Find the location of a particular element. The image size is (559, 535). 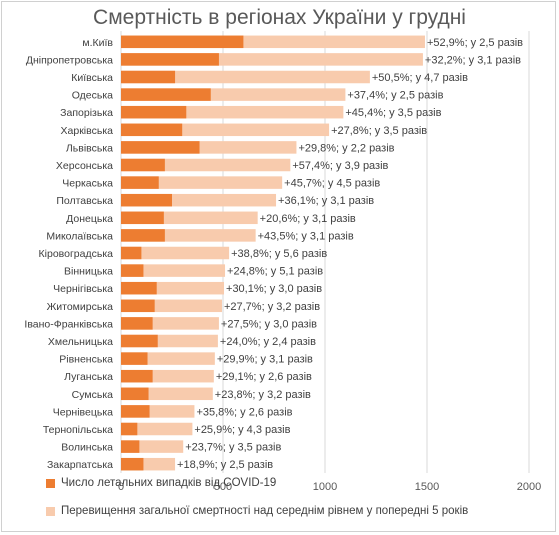

category-label: Донецька is located at coordinates (89, 219).